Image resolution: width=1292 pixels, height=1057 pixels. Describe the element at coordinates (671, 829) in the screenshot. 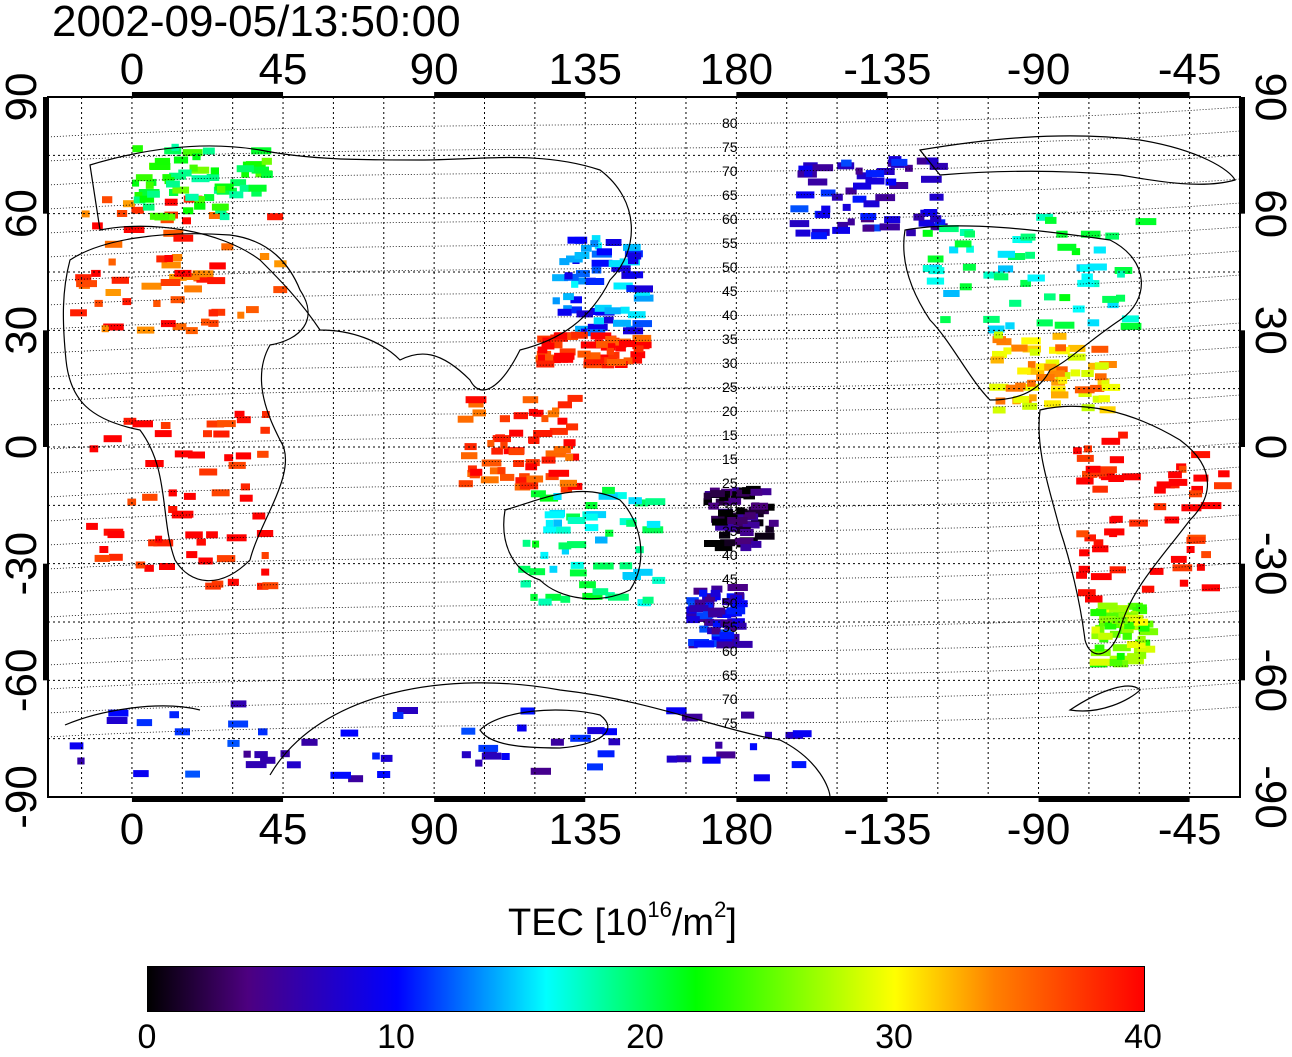

I see `bottom-longitude-labels: 0 45 90 135 180 -135 -90 -45` at that location.